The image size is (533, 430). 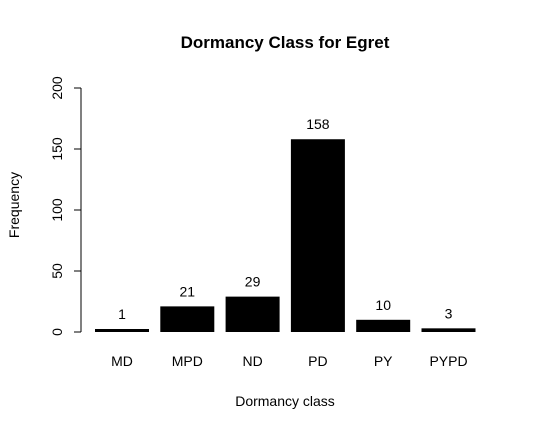 I want to click on x-tick-label: MPD, so click(x=187, y=361).